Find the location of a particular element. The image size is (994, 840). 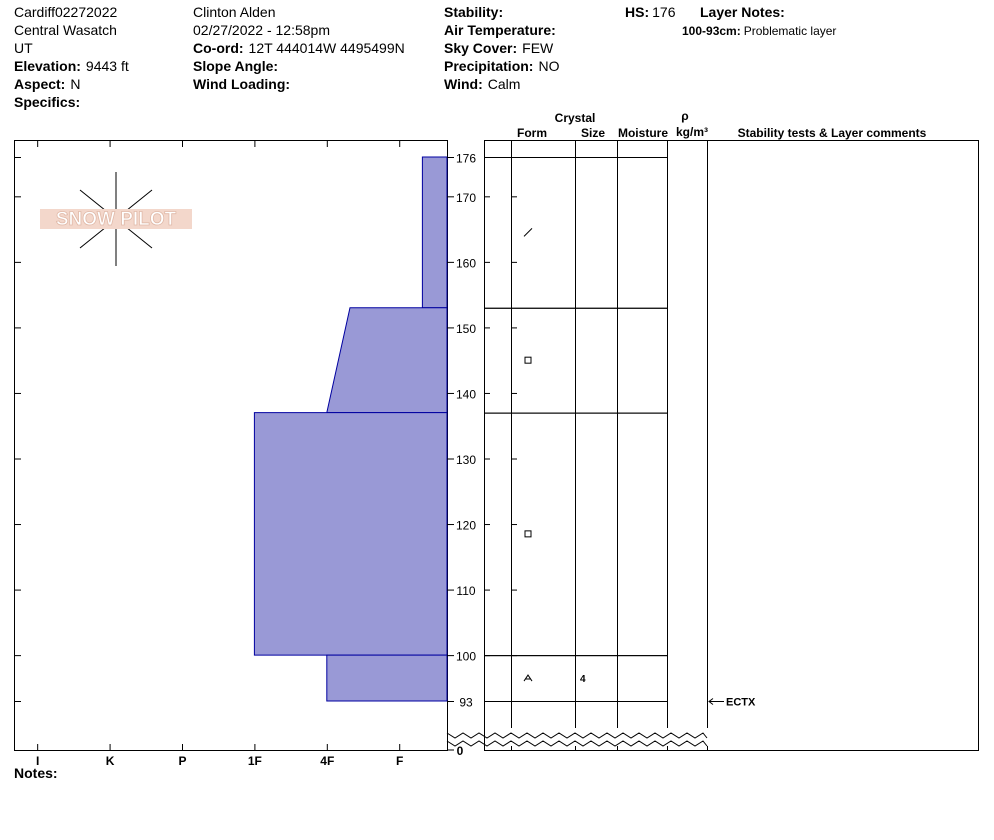

column-header: ρ is located at coordinates (684, 116).